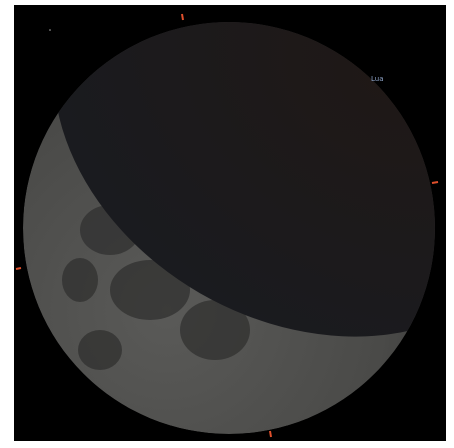  Describe the element at coordinates (270, 434) in the screenshot. I see `marker-bottom` at that location.